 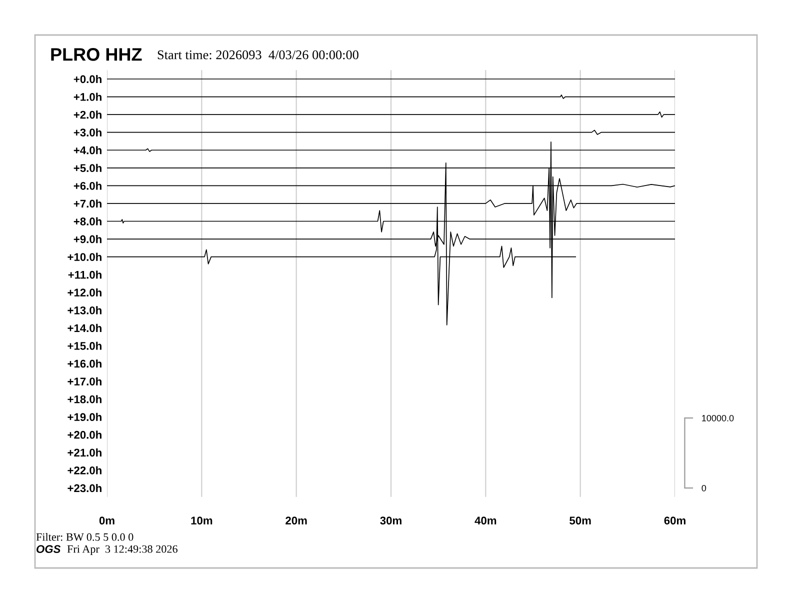 I want to click on chart-subtitle: Start time: 2026093 4/03/26 00:00:00, so click(x=258, y=55).